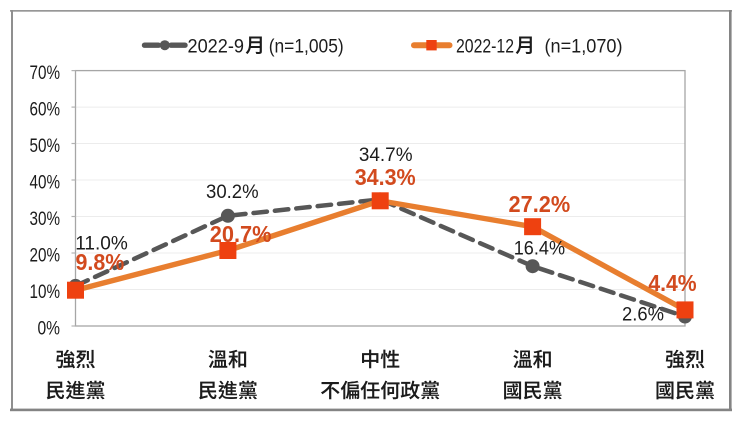  What do you see at coordinates (539, 248) in the screenshot?
I see `svg-text: 16.4%` at bounding box center [539, 248].